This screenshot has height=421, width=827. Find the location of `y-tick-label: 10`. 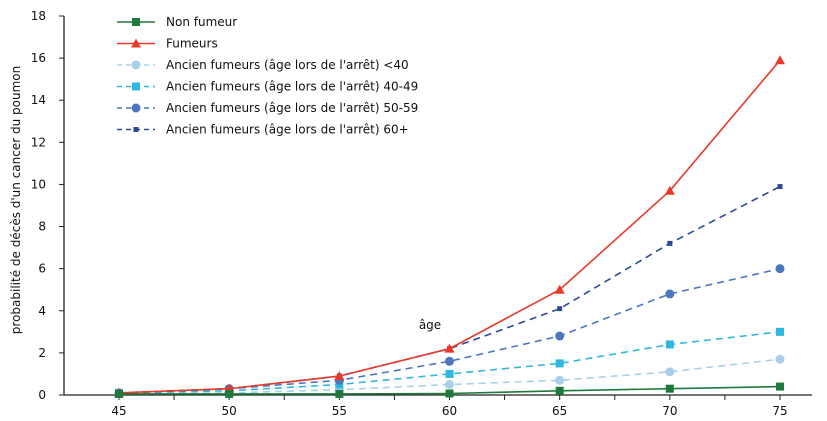

y-tick-label: 10 is located at coordinates (38, 184).